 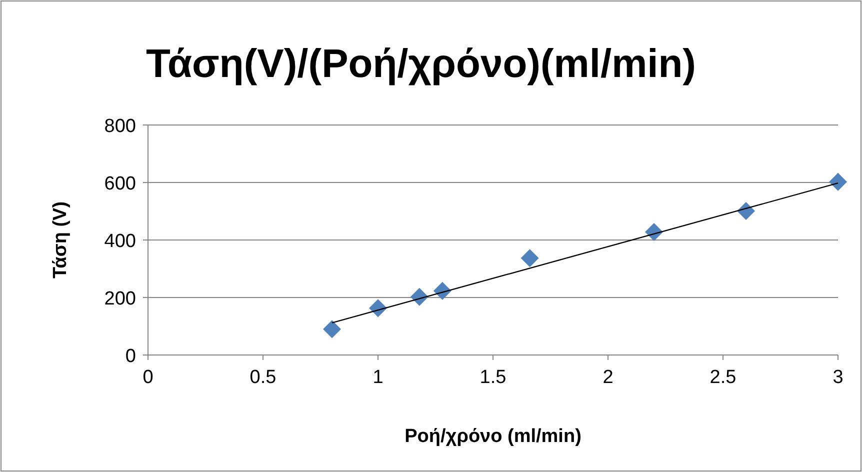 I want to click on y-tick-label: 0, so click(x=130, y=356).